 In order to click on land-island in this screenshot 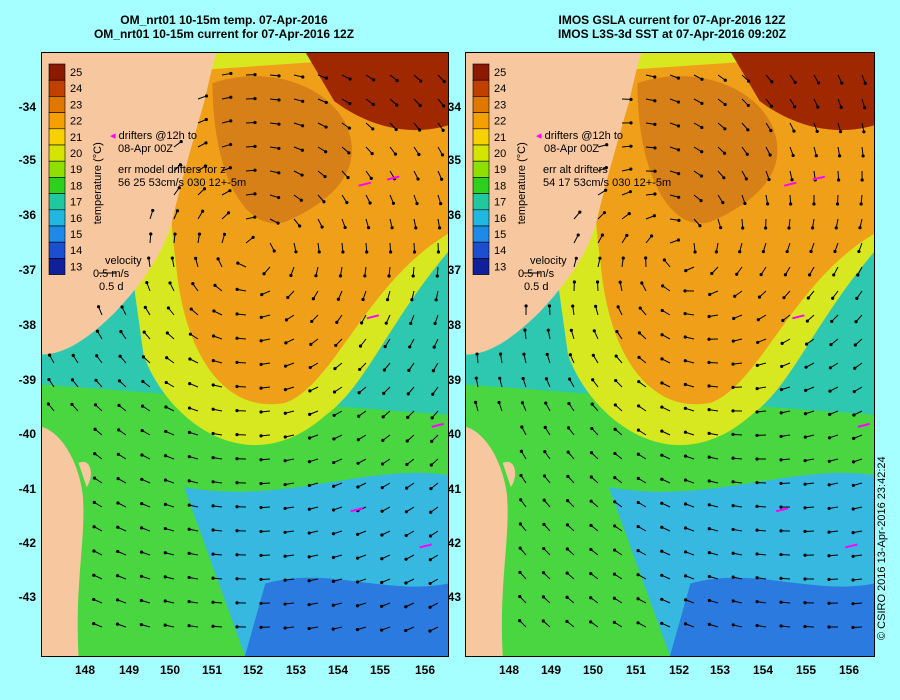, I will do `click(509, 474)`.